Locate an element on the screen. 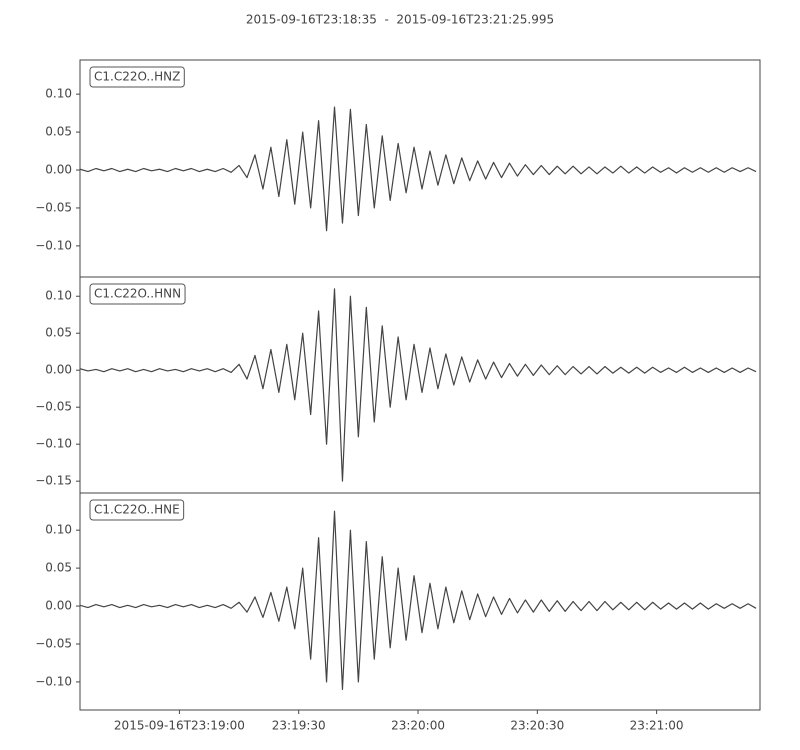  legend-label: C1.C22O..HNE is located at coordinates (137, 510).